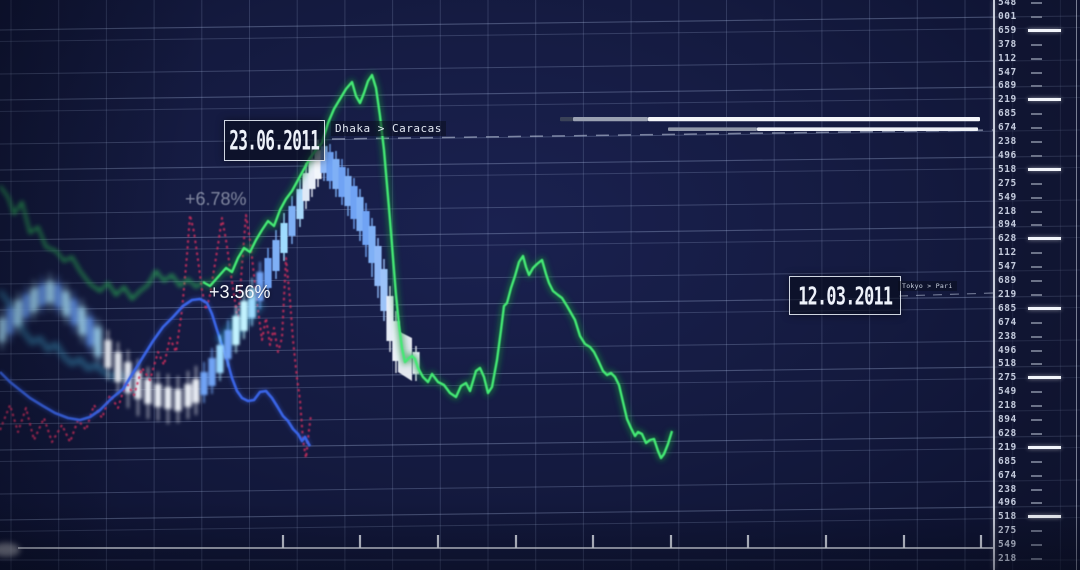  I want to click on percent-label-lower: +3.56%, so click(240, 292).